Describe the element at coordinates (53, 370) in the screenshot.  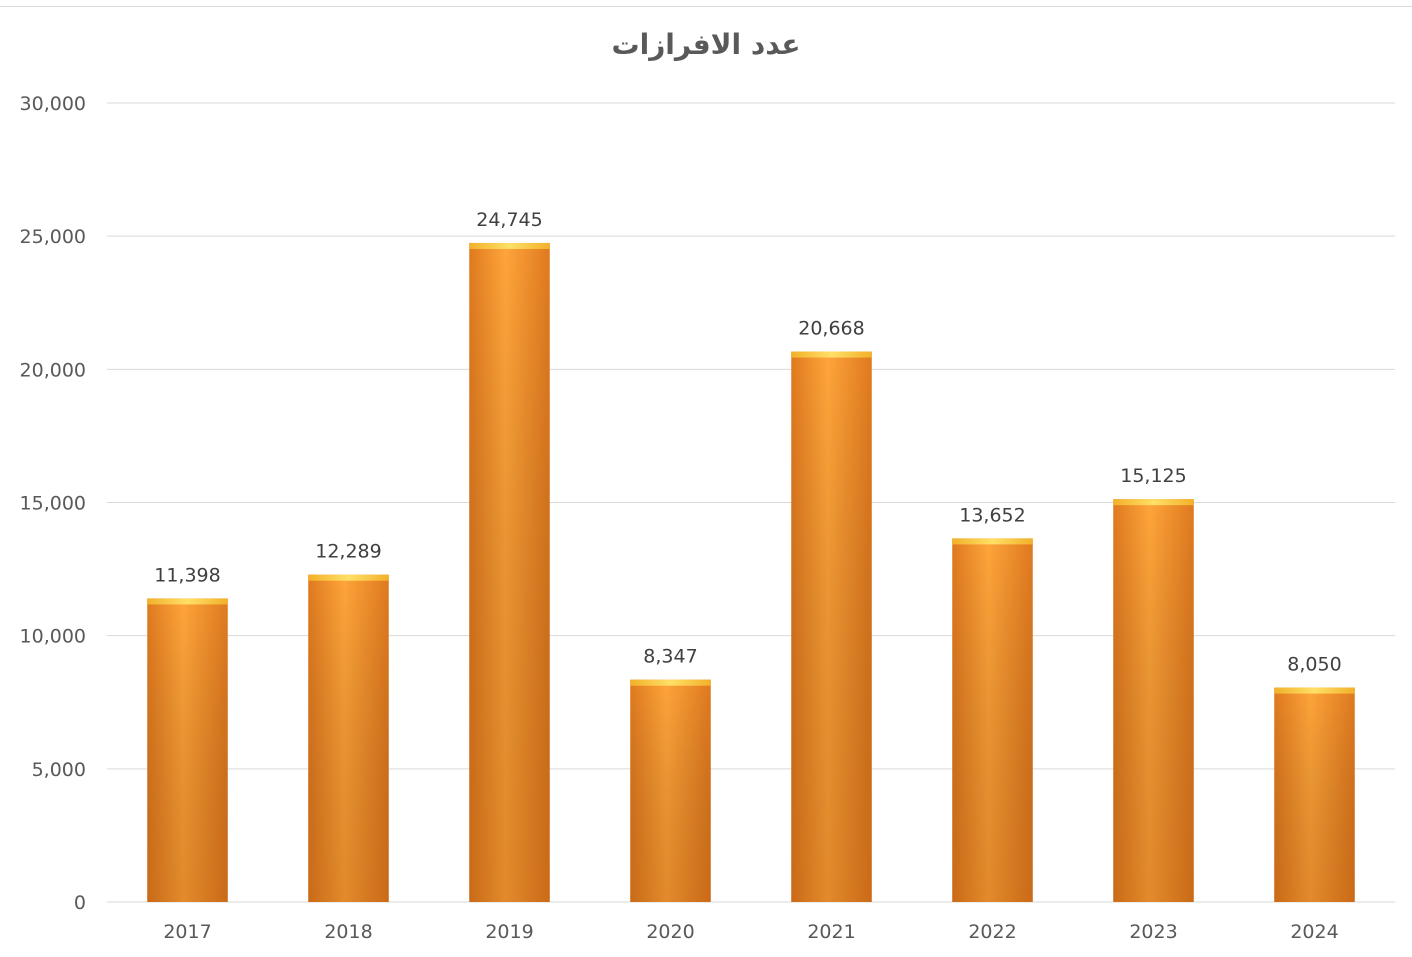
I see `y-tick-label: 20,000` at that location.